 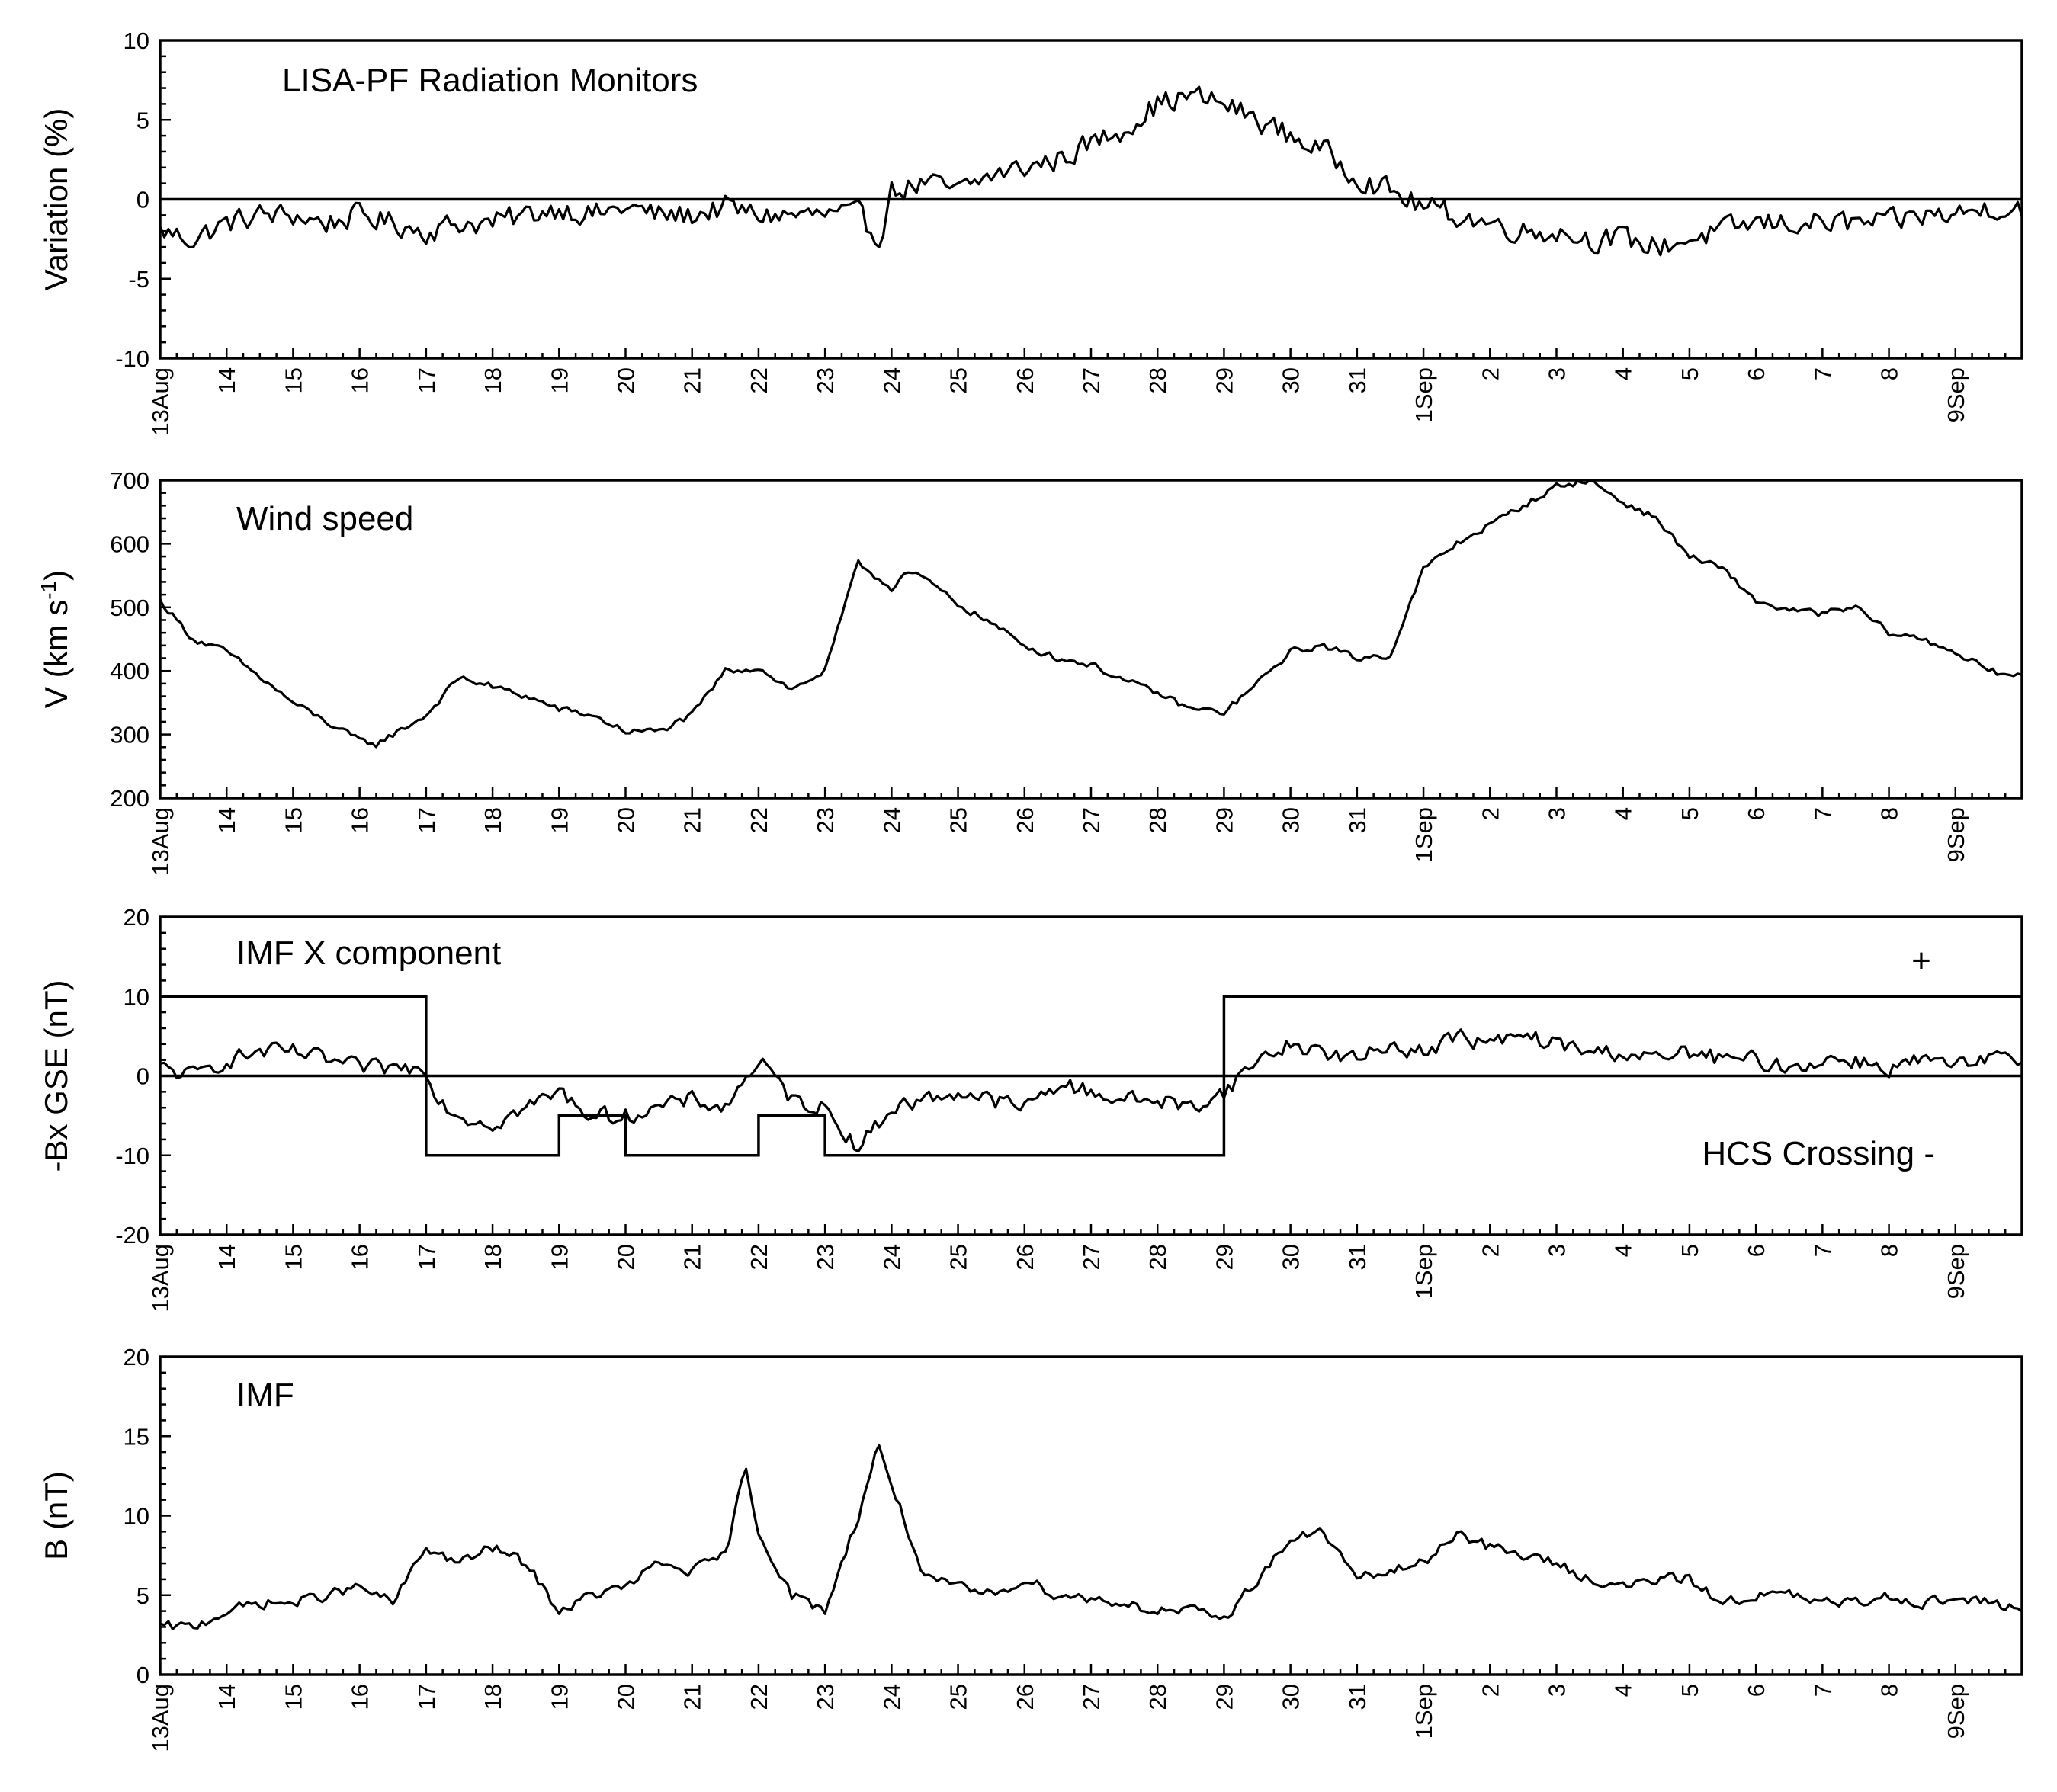 I want to click on y-tick-label: 10, so click(x=136, y=1516).